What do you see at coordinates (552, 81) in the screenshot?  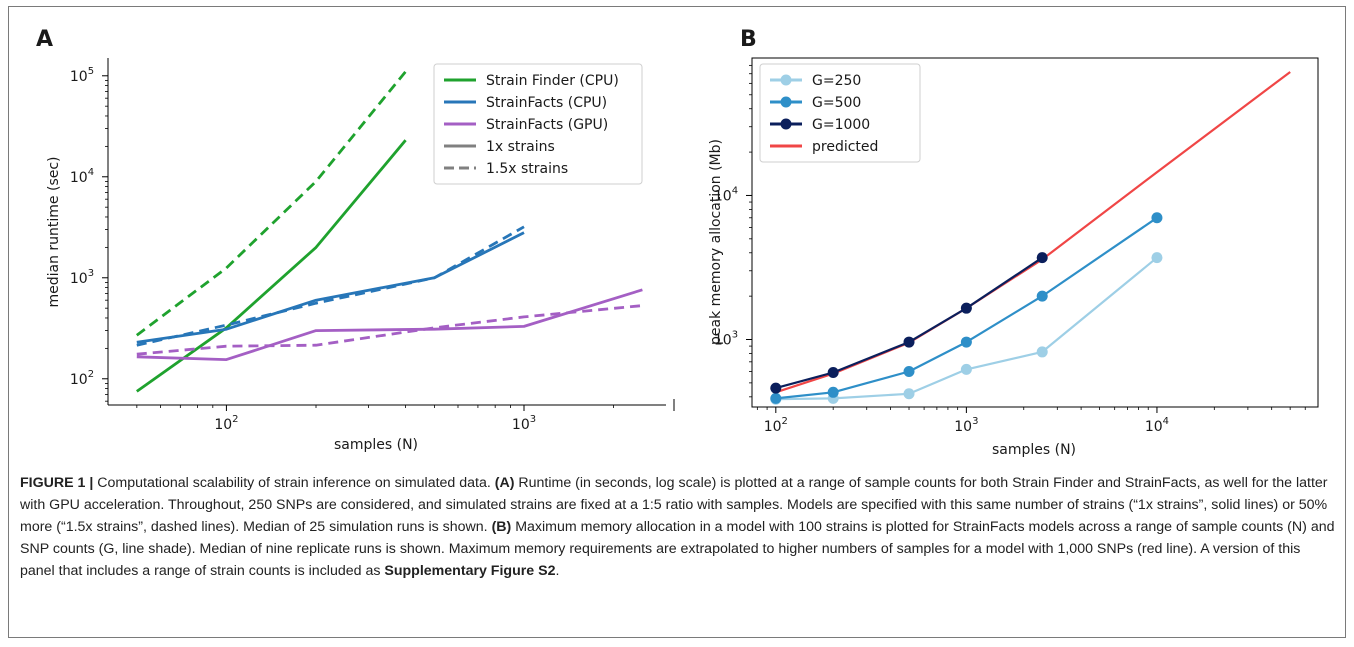 I see `legend-label: Strain Finder (CPU)` at bounding box center [552, 81].